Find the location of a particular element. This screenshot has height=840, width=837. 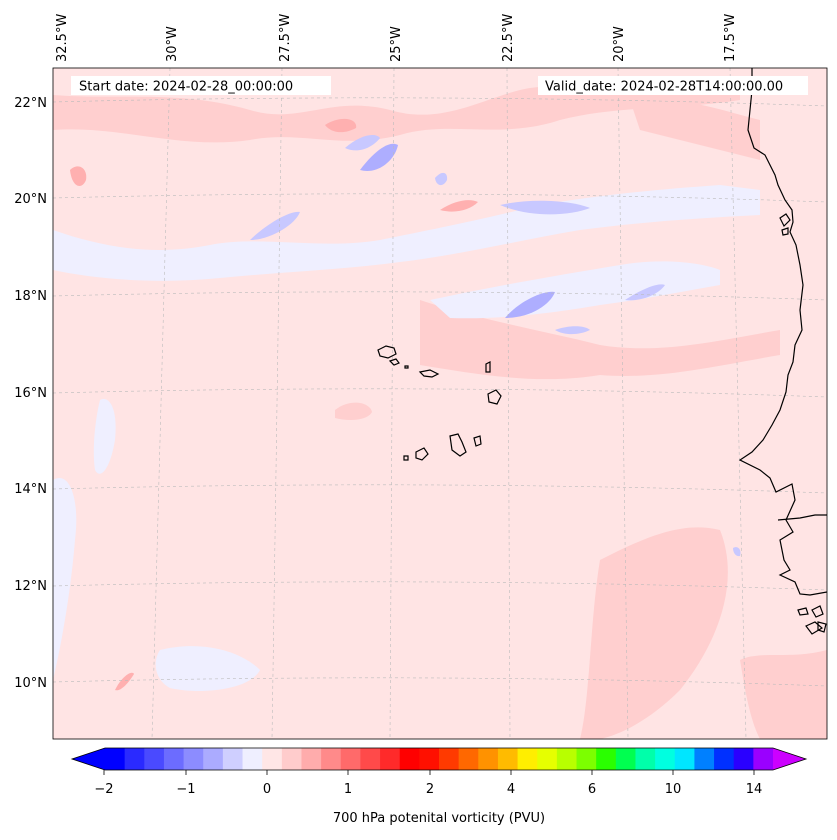

latitude-label: 16°N is located at coordinates (30, 393).